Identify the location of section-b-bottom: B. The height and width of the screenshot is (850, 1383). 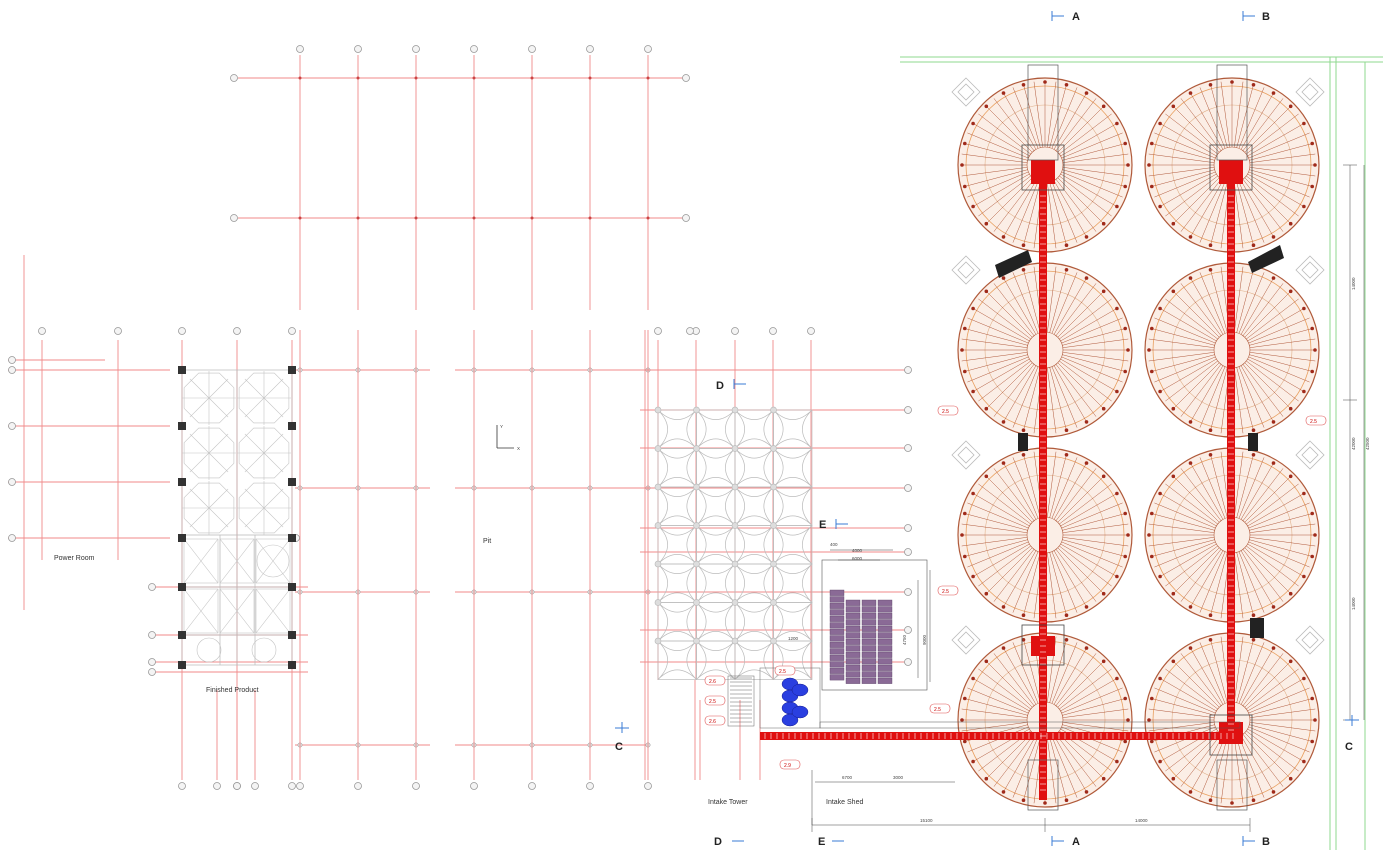
(1266, 842).